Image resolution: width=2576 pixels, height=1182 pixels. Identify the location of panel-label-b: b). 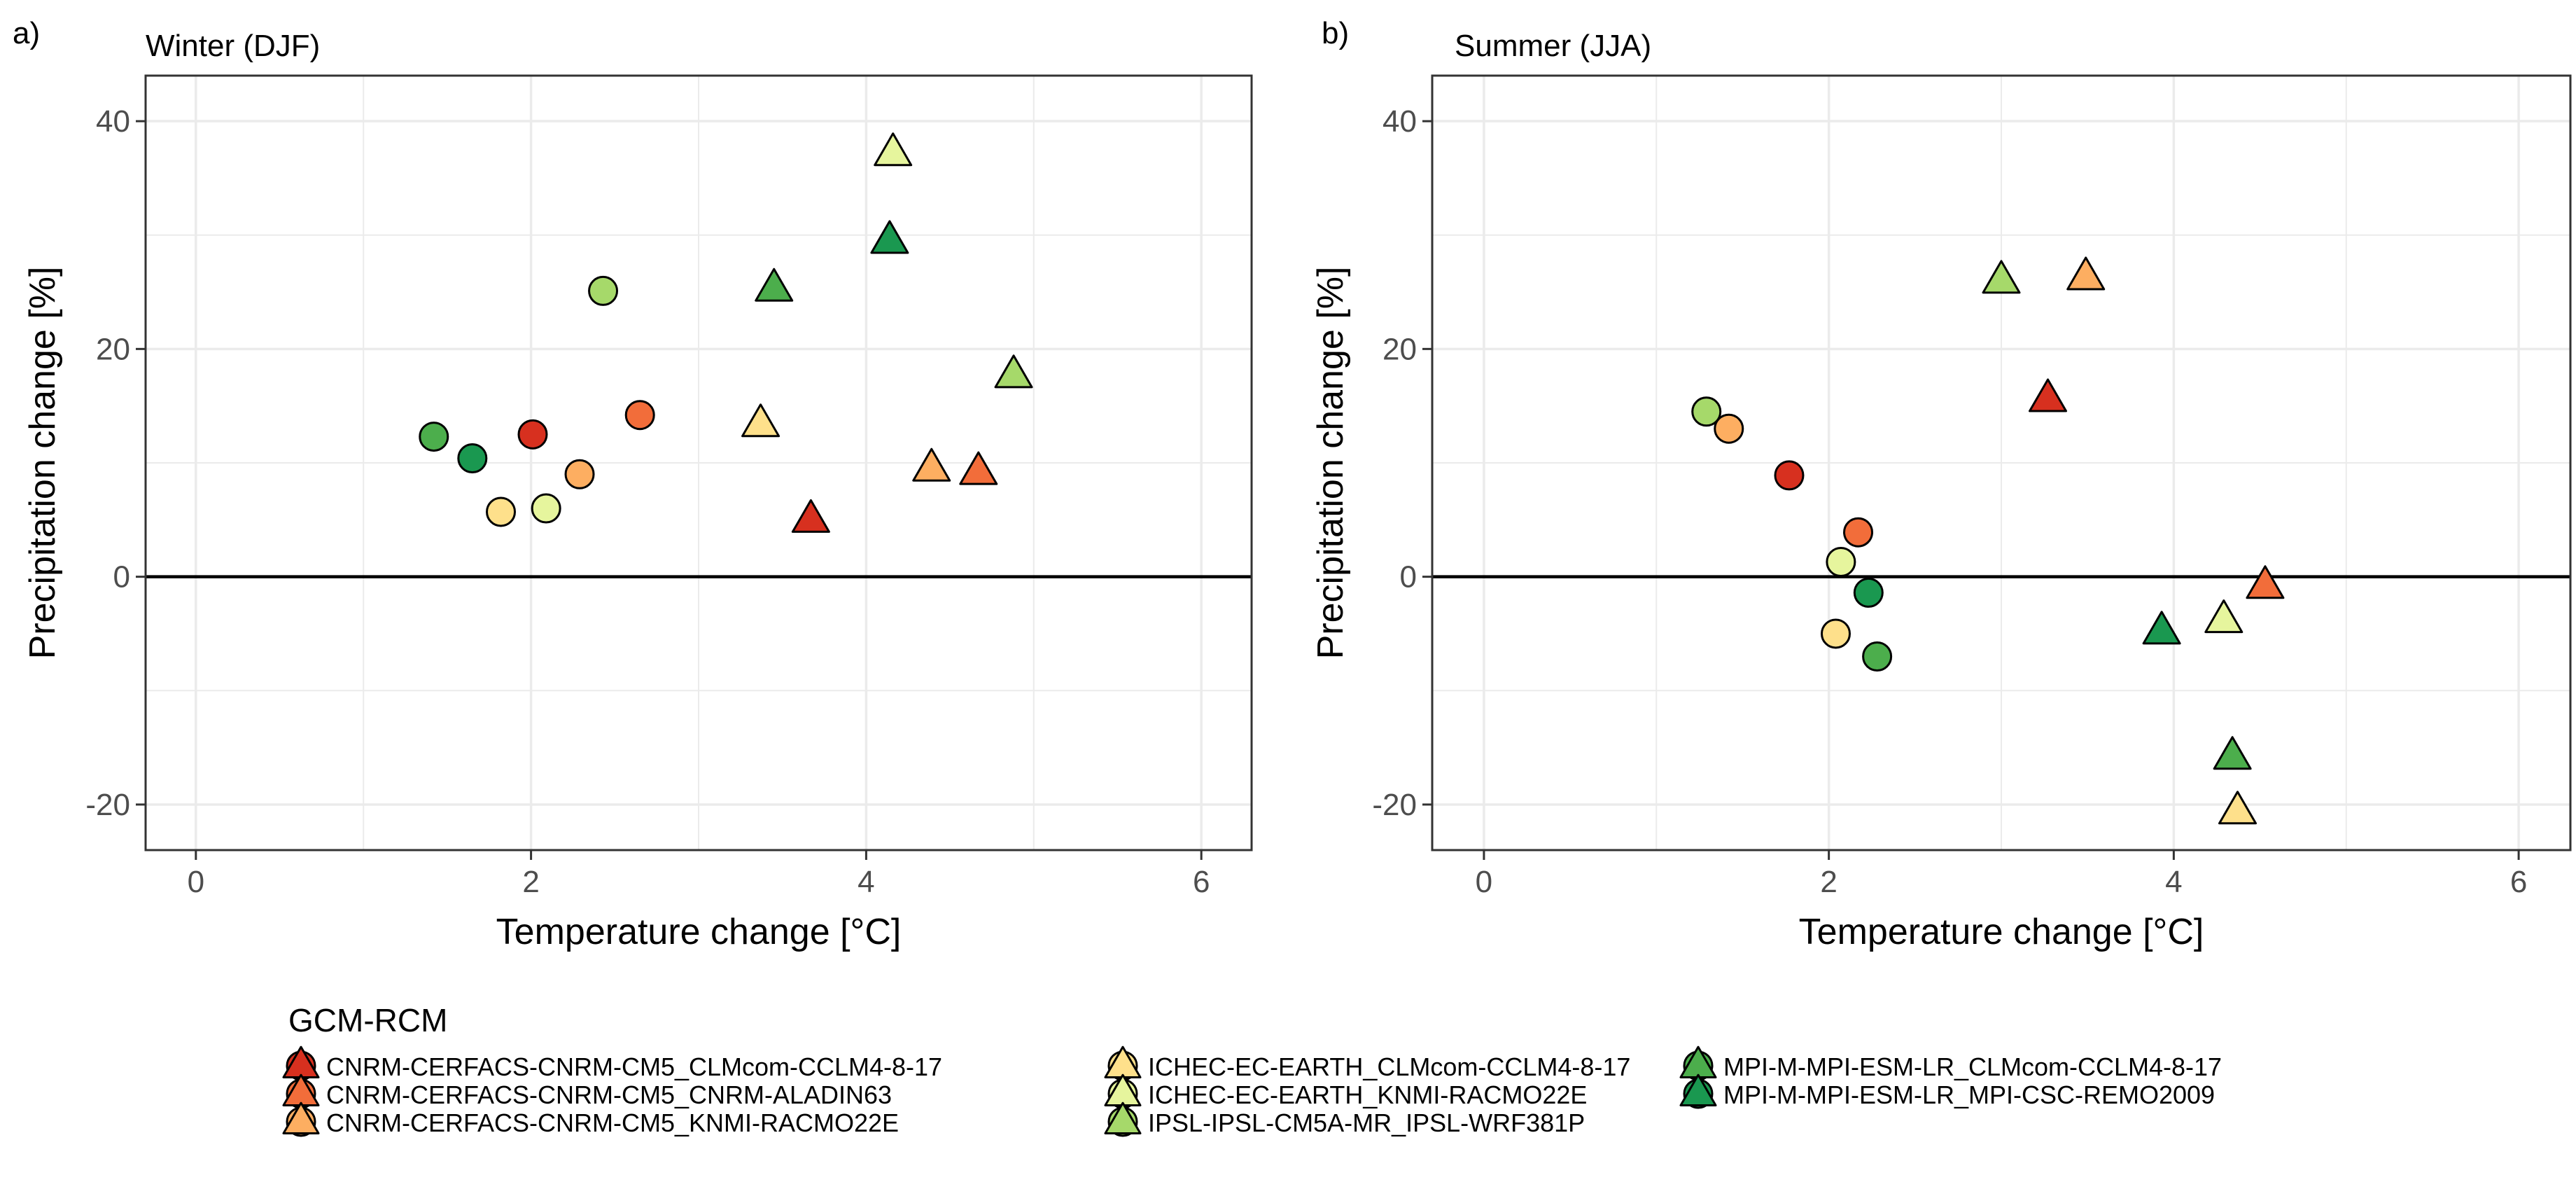
(1335, 33).